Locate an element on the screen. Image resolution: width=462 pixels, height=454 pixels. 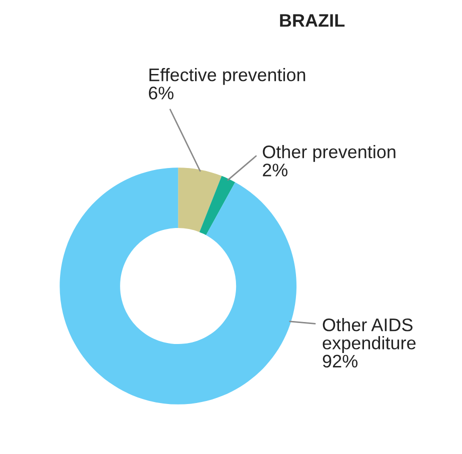
data-label: 92% is located at coordinates (340, 361).